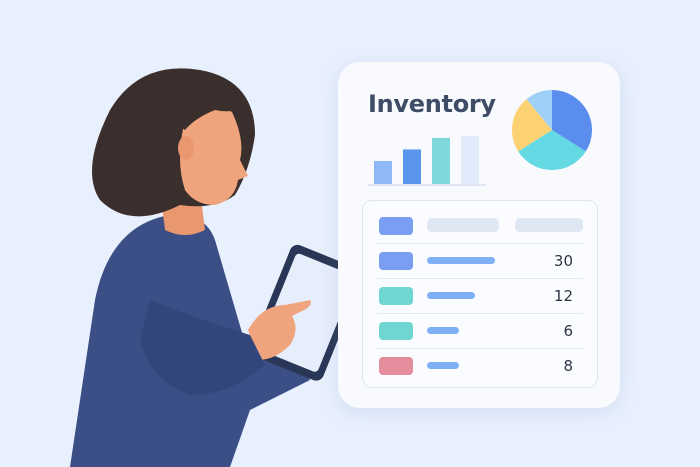 This screenshot has height=467, width=700. Describe the element at coordinates (480, 331) in the screenshot. I see `table-row: 6` at that location.